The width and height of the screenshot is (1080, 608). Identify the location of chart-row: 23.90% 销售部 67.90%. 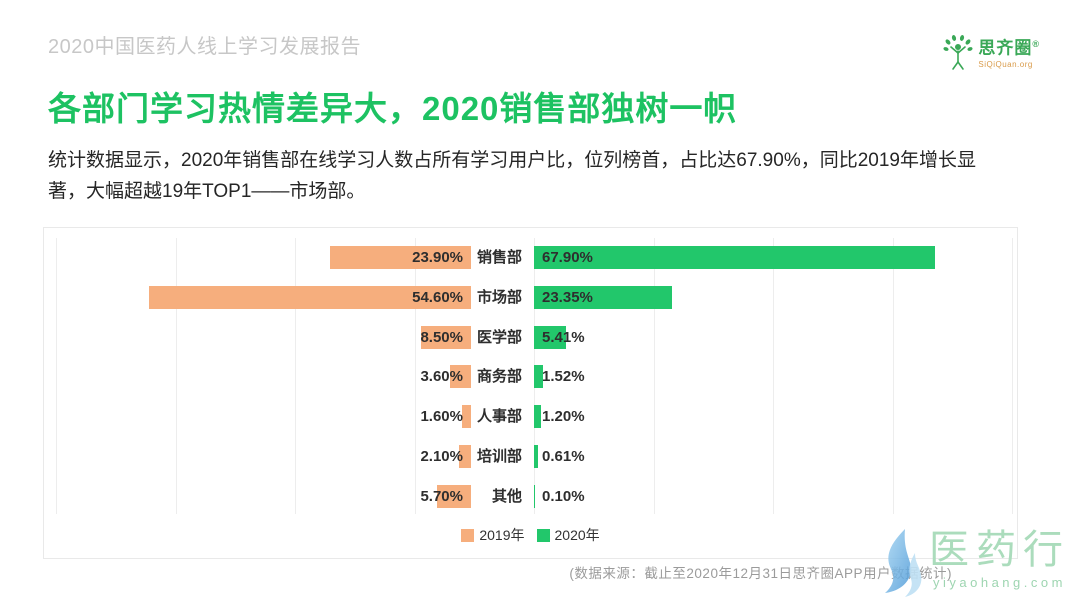
(530, 257).